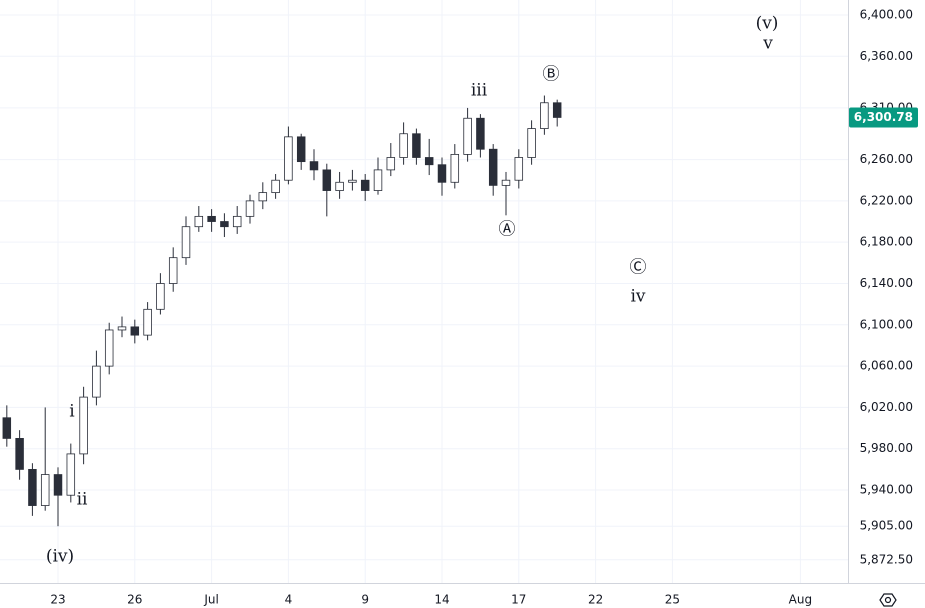 The height and width of the screenshot is (608, 925). What do you see at coordinates (72, 412) in the screenshot?
I see `wave-label: i` at bounding box center [72, 412].